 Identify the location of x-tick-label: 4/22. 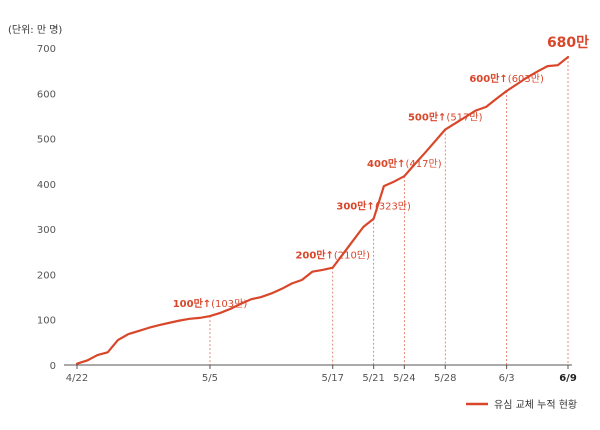
(77, 378).